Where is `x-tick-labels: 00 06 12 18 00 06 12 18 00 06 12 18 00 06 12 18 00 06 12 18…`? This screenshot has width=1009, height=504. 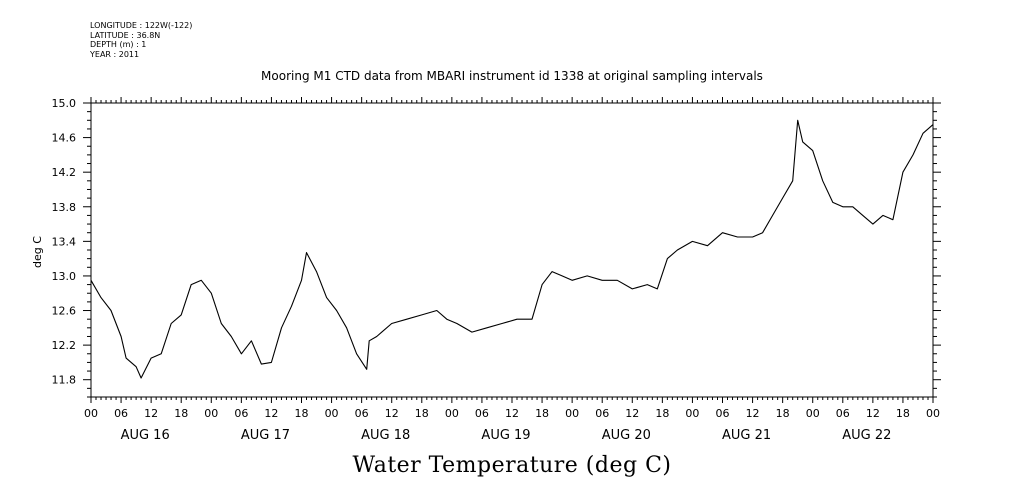 x-tick-labels: 00 06 12 18 00 06 12 18 00 06 12 18 00 06 12 18 00 06 12 18… is located at coordinates (512, 413).